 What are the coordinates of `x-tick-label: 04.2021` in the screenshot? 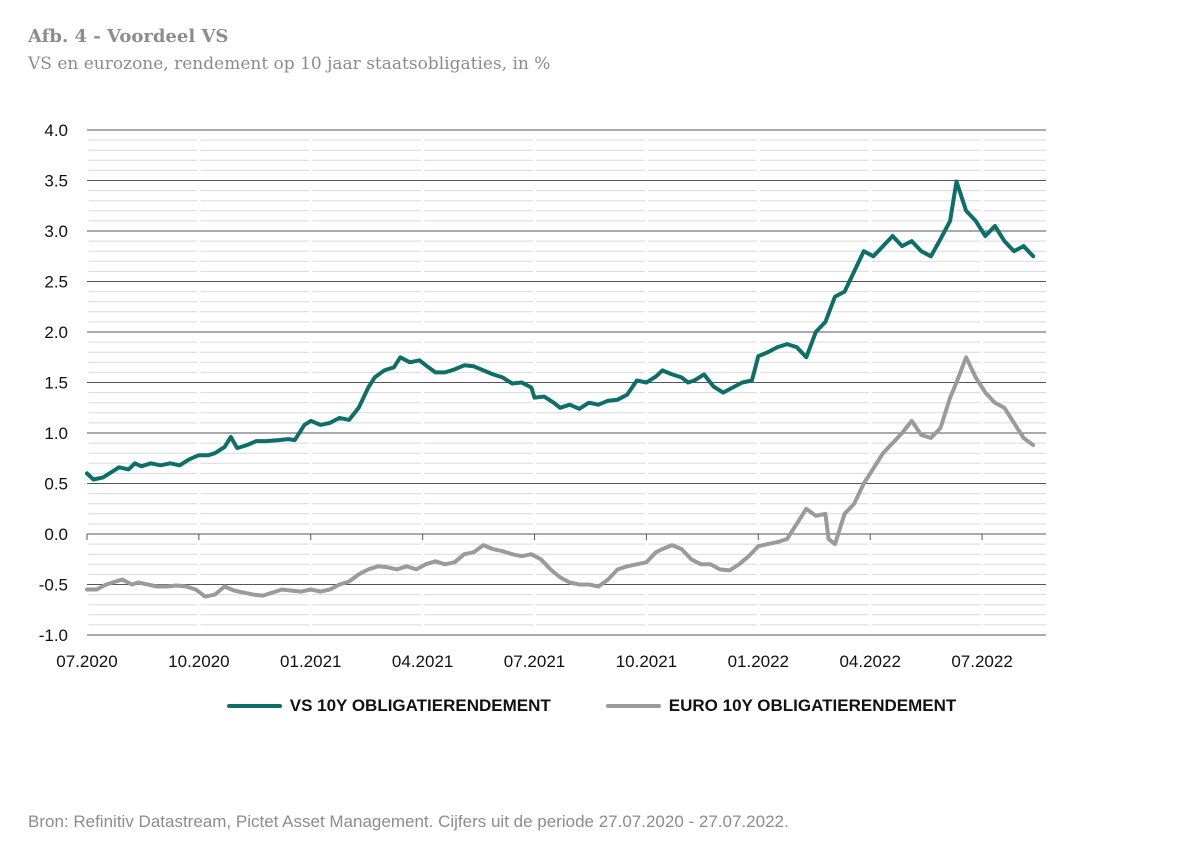 It's located at (422, 661).